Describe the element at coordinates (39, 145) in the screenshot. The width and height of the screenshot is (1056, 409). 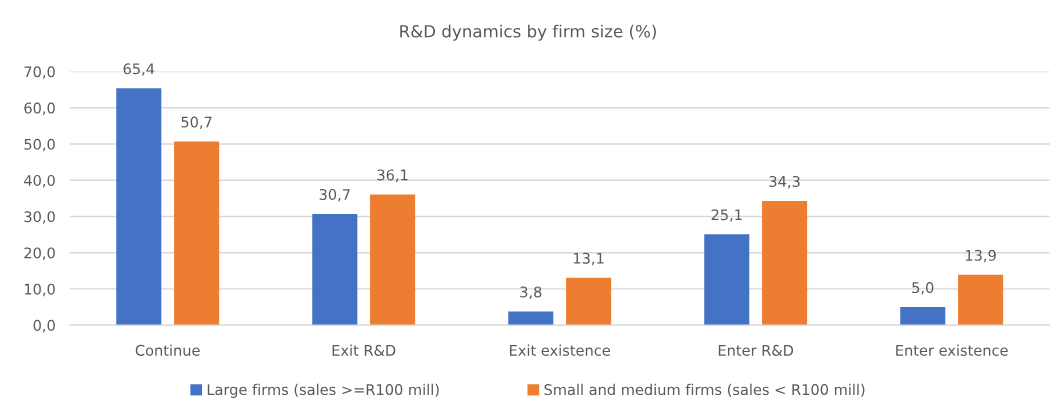
I see `y-tick-label: 50,0` at that location.